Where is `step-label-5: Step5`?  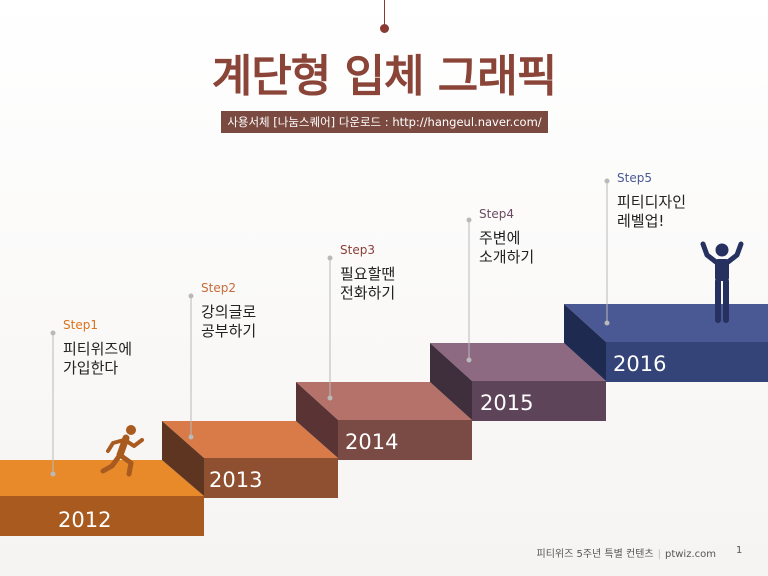
step-label-5: Step5 is located at coordinates (634, 178).